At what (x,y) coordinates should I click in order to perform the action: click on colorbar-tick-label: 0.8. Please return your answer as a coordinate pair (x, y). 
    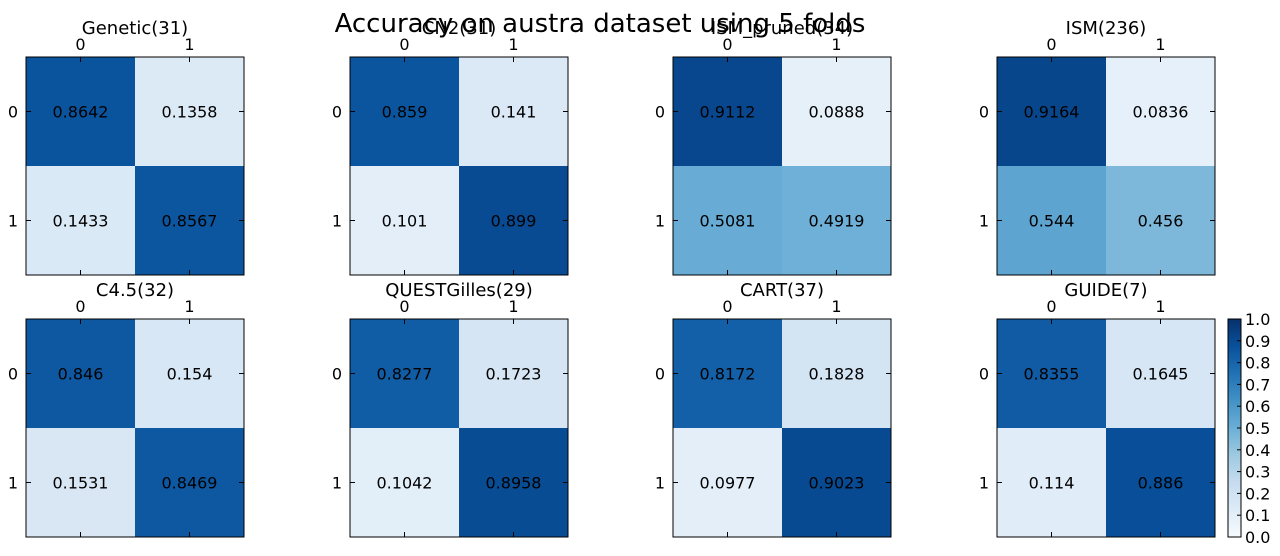
    Looking at the image, I should click on (1257, 363).